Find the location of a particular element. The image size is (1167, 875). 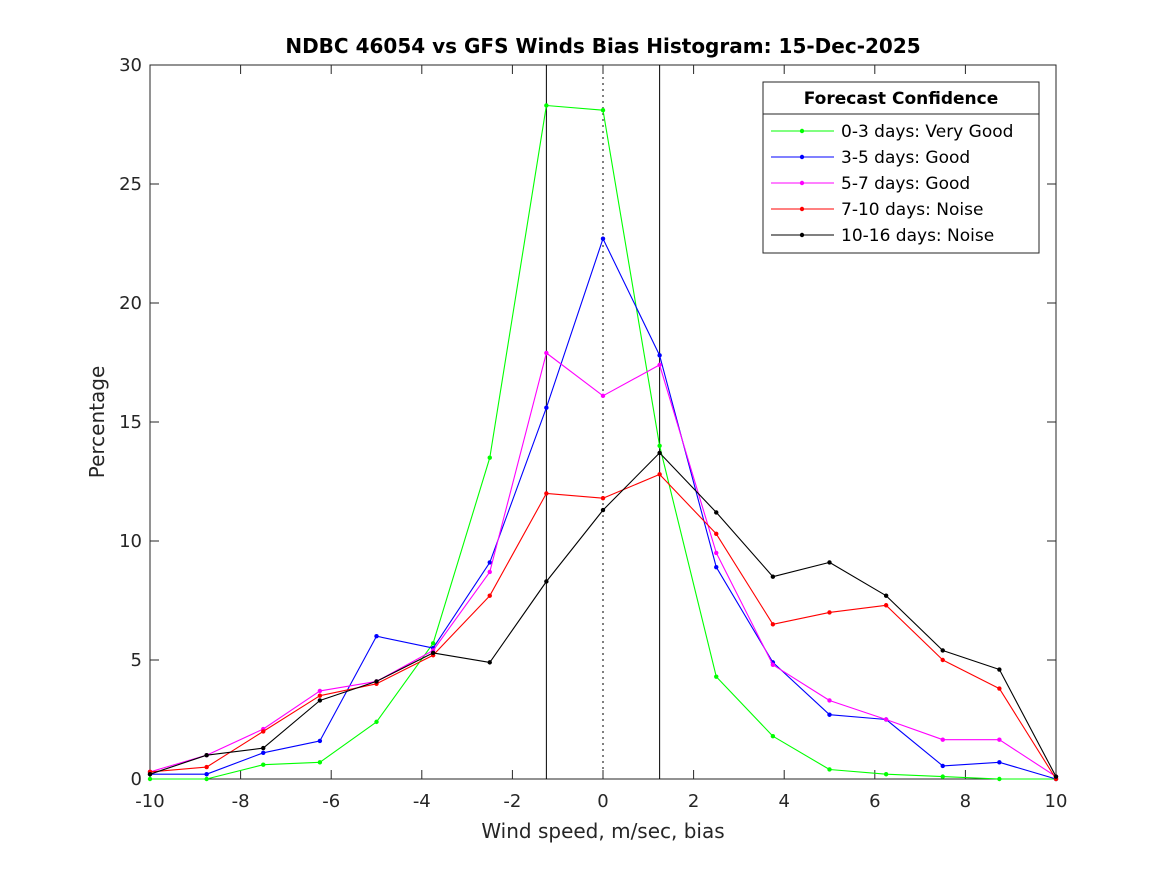

x-tick-label: 0 is located at coordinates (602, 801).